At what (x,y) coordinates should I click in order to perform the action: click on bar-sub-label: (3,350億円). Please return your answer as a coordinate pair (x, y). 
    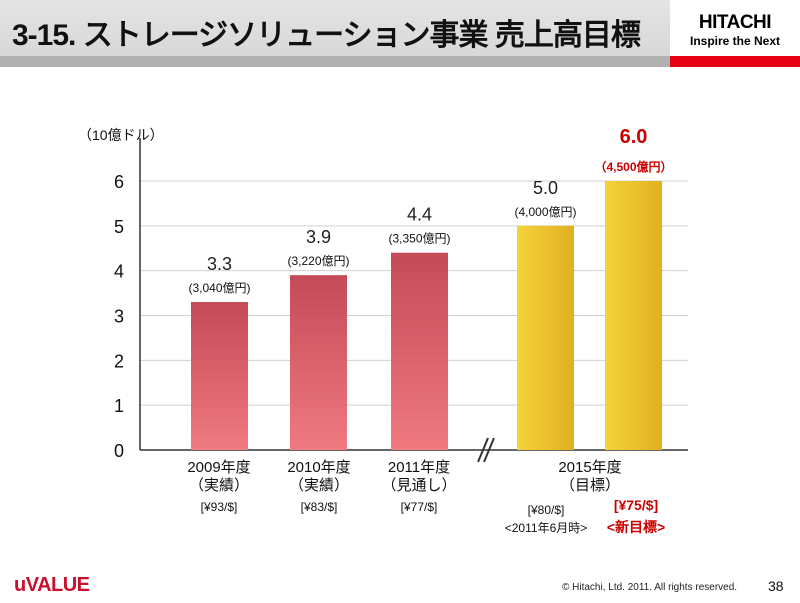
    Looking at the image, I should click on (419, 239).